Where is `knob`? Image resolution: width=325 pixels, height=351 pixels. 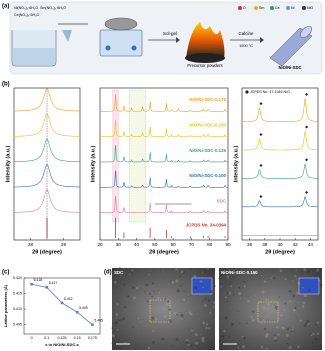
knob is located at coordinates (108, 48).